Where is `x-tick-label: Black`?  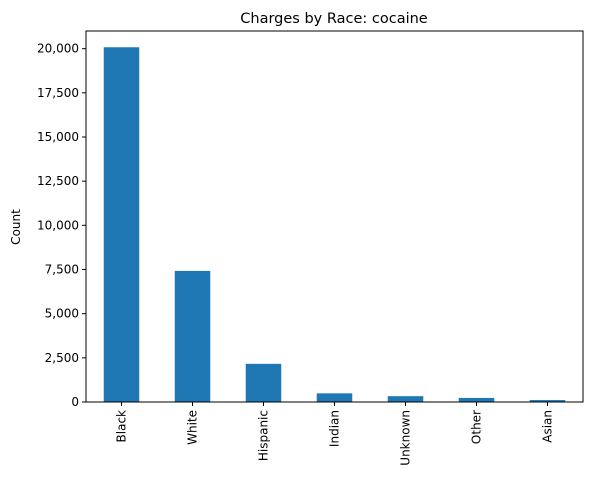 x-tick-label: Black is located at coordinates (122, 426).